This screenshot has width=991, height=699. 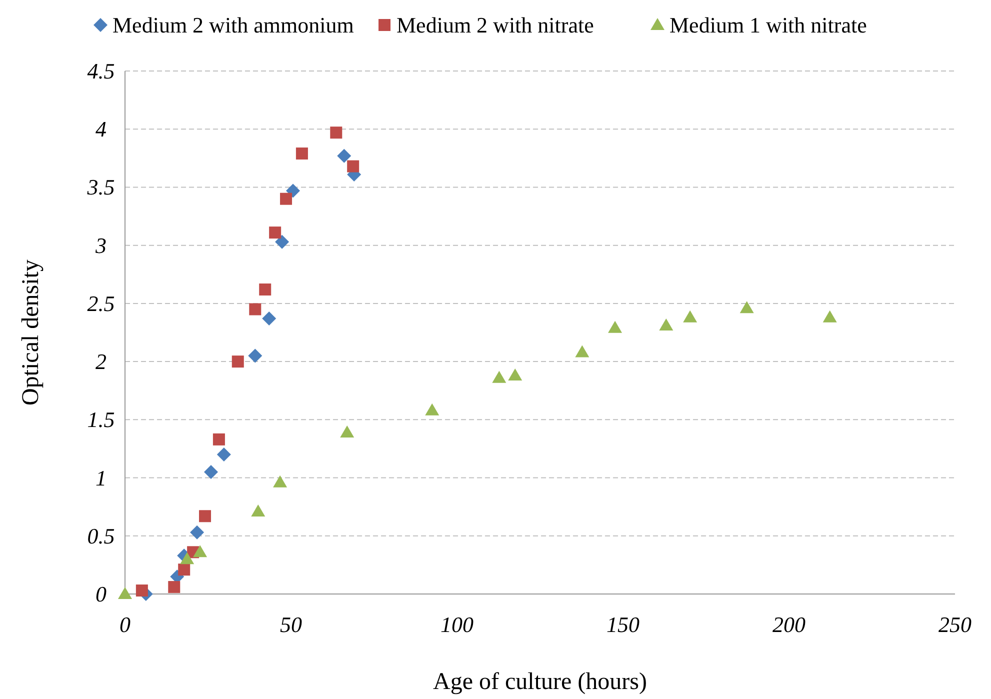 I want to click on y-tick-label: 4.5, so click(x=101, y=71).